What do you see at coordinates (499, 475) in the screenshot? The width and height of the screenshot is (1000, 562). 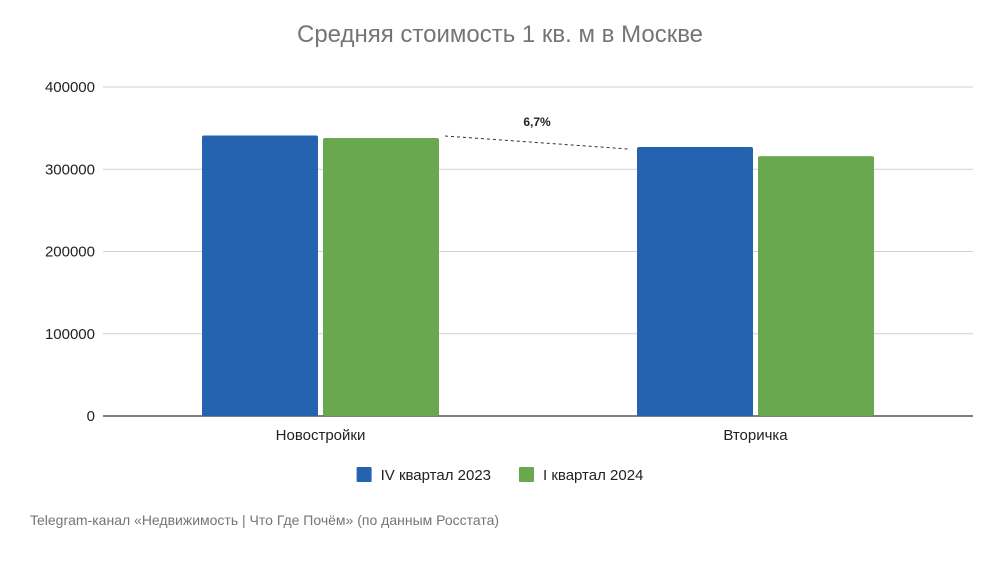 I see `legend: IV квартал 2023 I квартал 2024` at bounding box center [499, 475].